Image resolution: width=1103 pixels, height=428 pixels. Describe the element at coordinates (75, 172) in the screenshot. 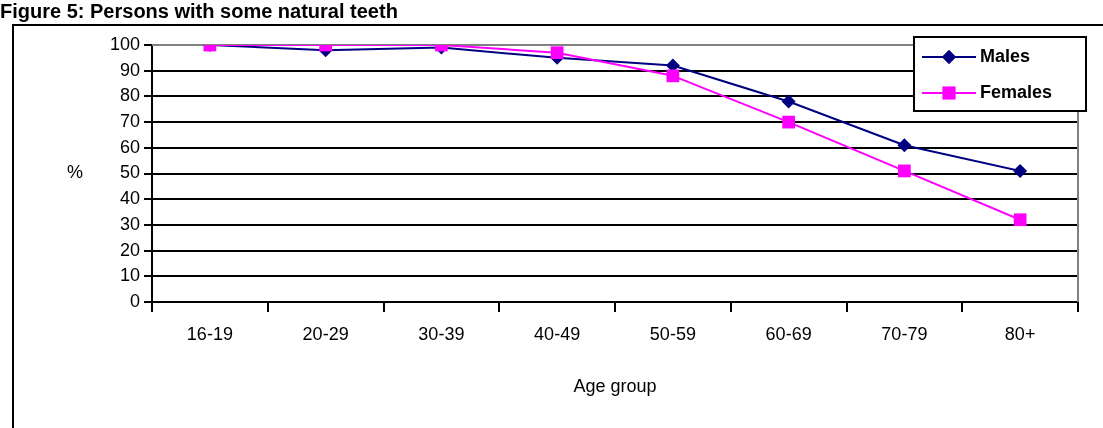

I see `y-axis-title: %` at that location.